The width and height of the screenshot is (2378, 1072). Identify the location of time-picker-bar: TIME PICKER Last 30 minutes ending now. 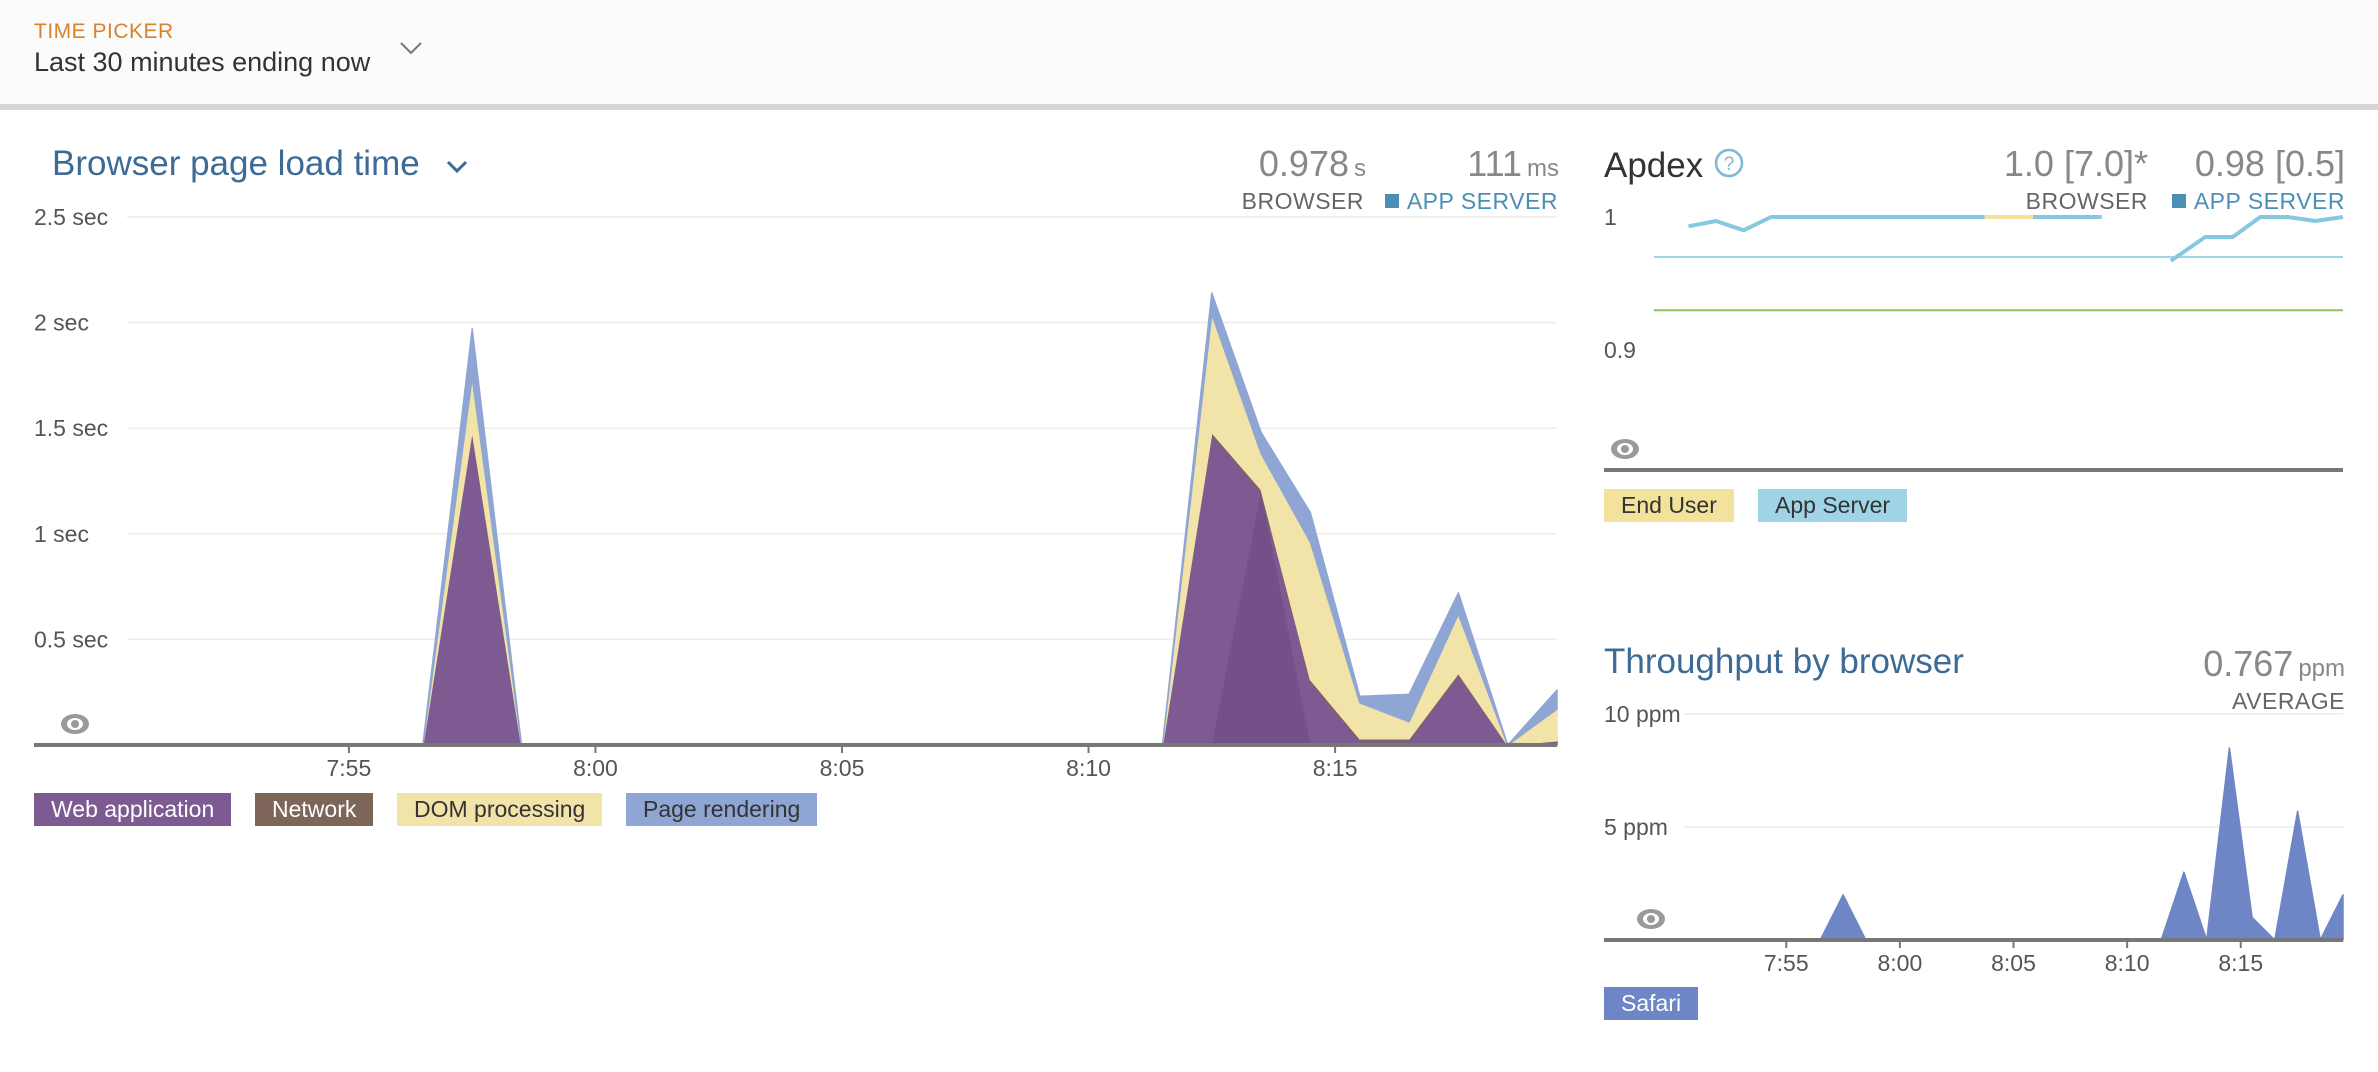
(1189, 55).